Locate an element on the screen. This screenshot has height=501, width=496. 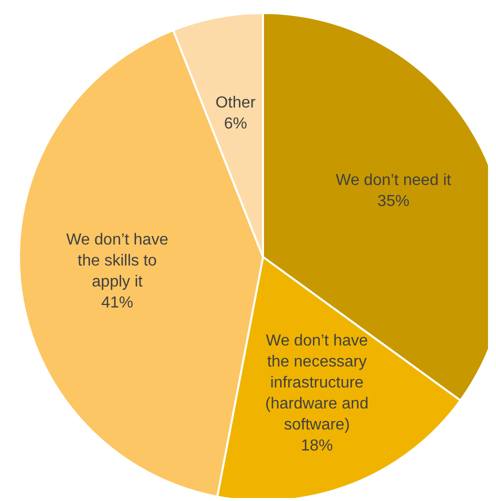
data-label: 35% is located at coordinates (393, 201).